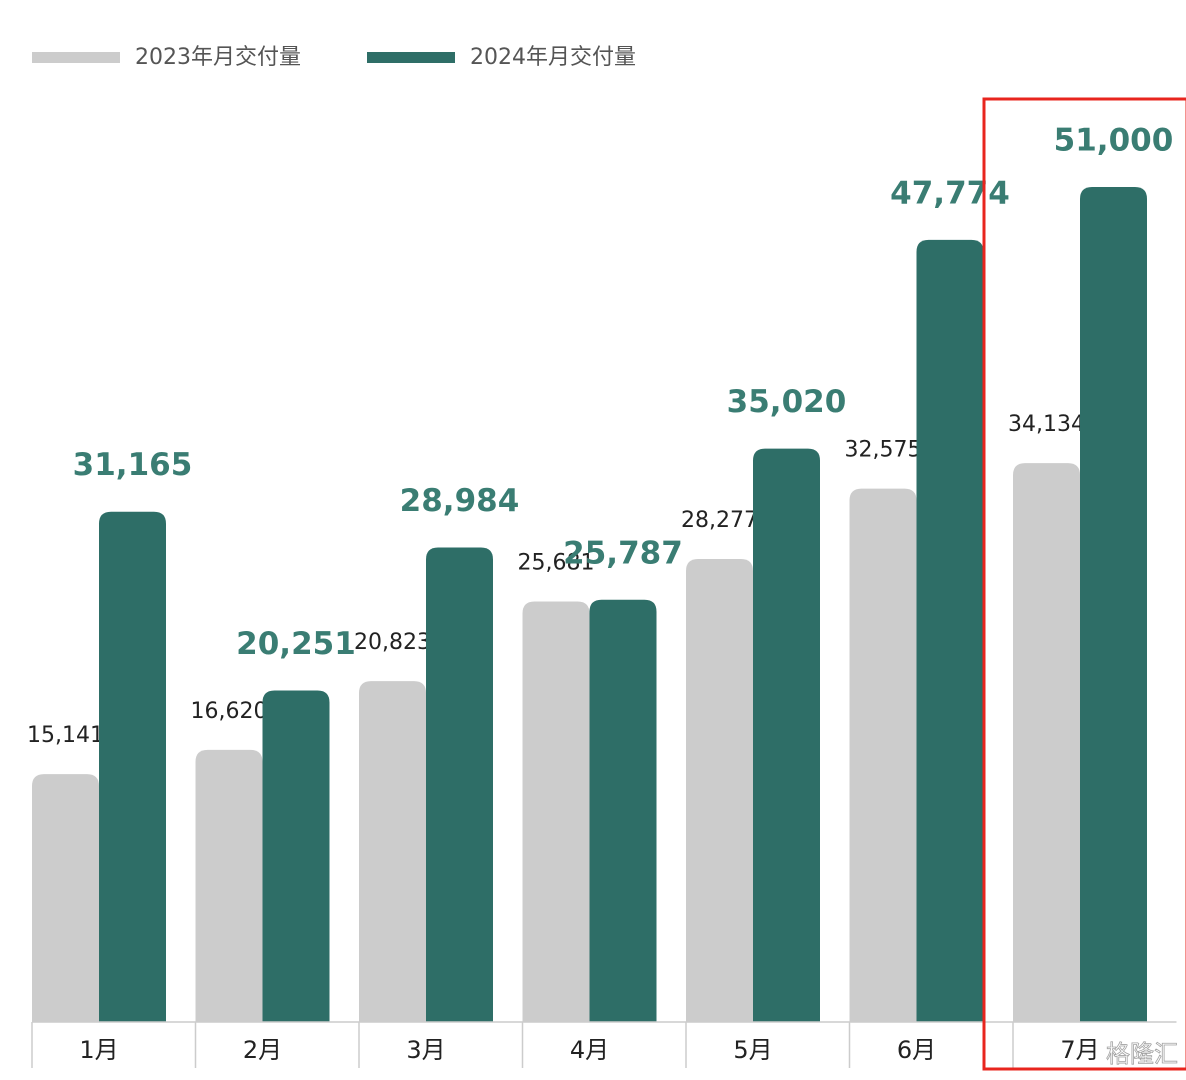 The image size is (1186, 1080). What do you see at coordinates (950, 193) in the screenshot?
I see `value-label: 47,774` at bounding box center [950, 193].